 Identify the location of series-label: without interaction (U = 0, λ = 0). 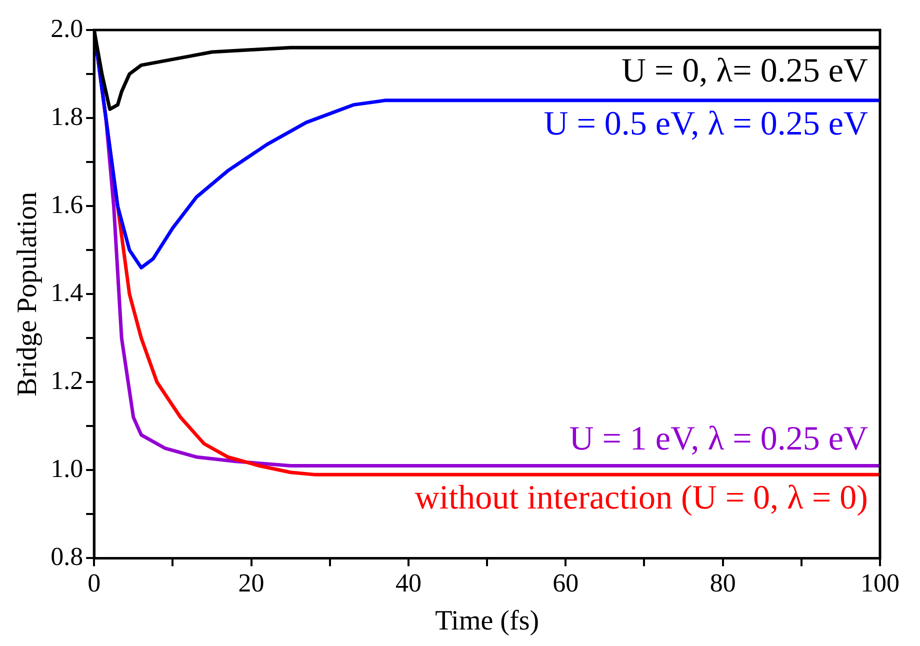
(641, 497).